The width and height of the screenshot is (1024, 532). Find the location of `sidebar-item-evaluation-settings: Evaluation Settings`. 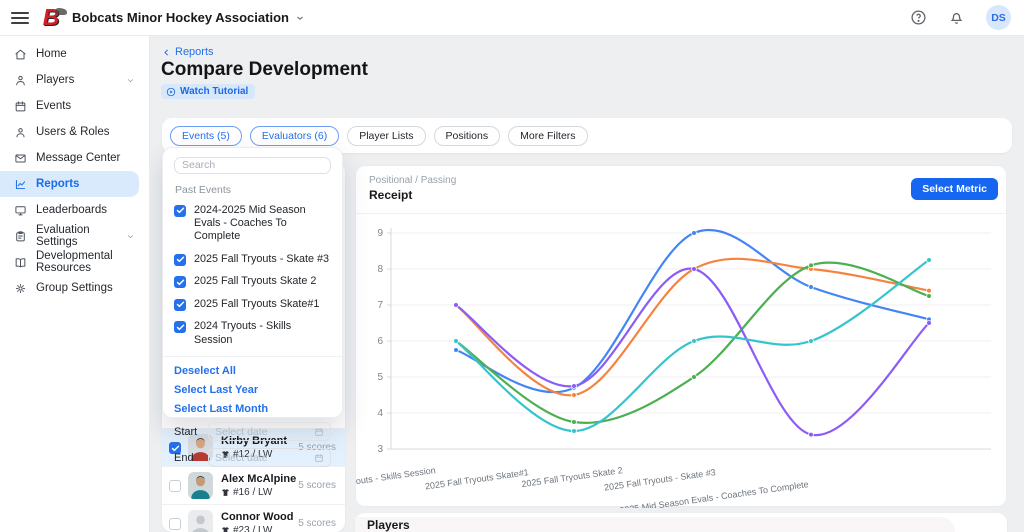

sidebar-item-evaluation-settings: Evaluation Settings is located at coordinates (69, 236).